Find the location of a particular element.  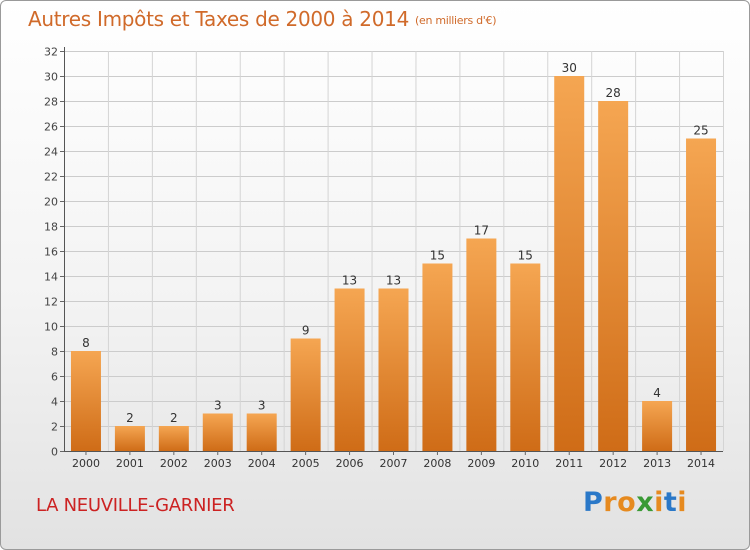

data-label: 8 is located at coordinates (86, 343).